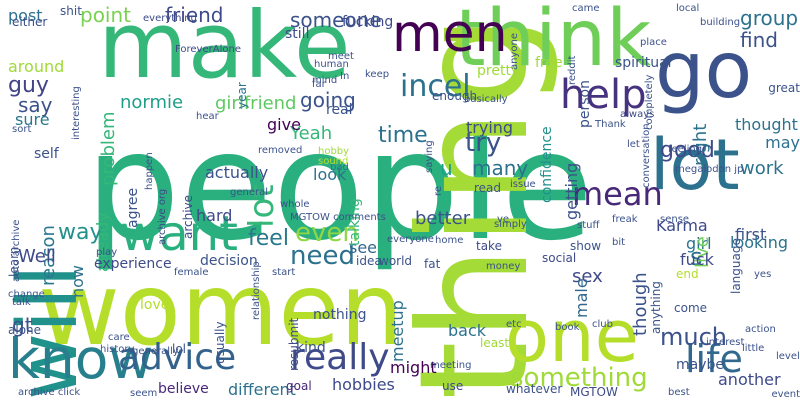 This screenshot has width=800, height=400. I want to click on word-anything: anything, so click(656, 307).